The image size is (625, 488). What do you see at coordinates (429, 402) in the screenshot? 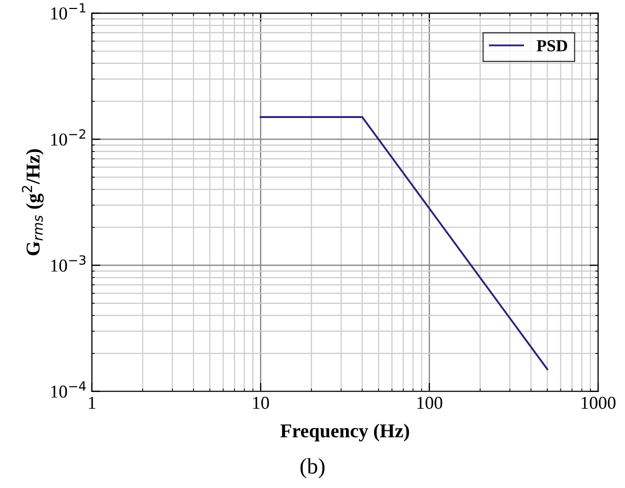
I see `x-tick-label: 100` at bounding box center [429, 402].